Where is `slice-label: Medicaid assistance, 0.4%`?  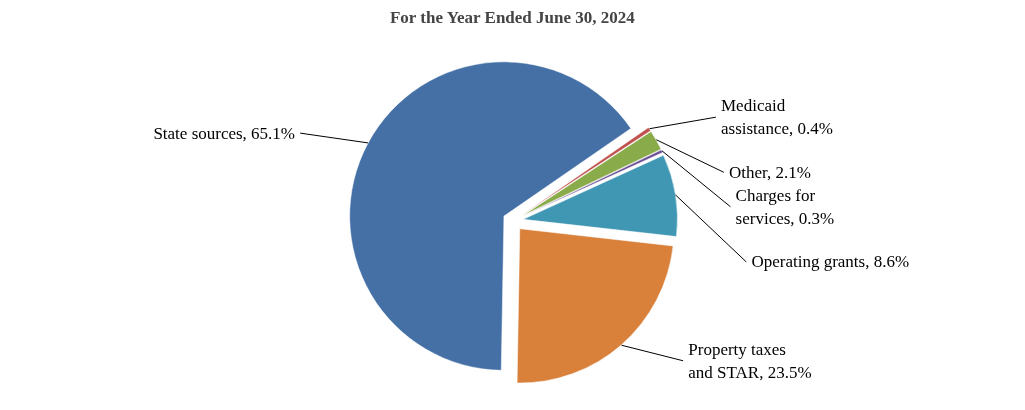 slice-label: Medicaid assistance, 0.4% is located at coordinates (777, 117).